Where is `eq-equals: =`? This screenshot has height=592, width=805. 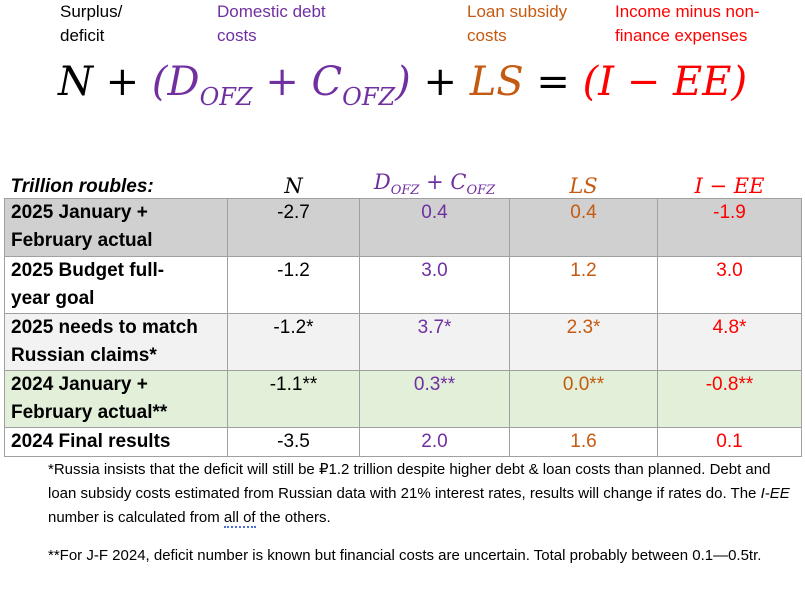 eq-equals: = is located at coordinates (553, 82).